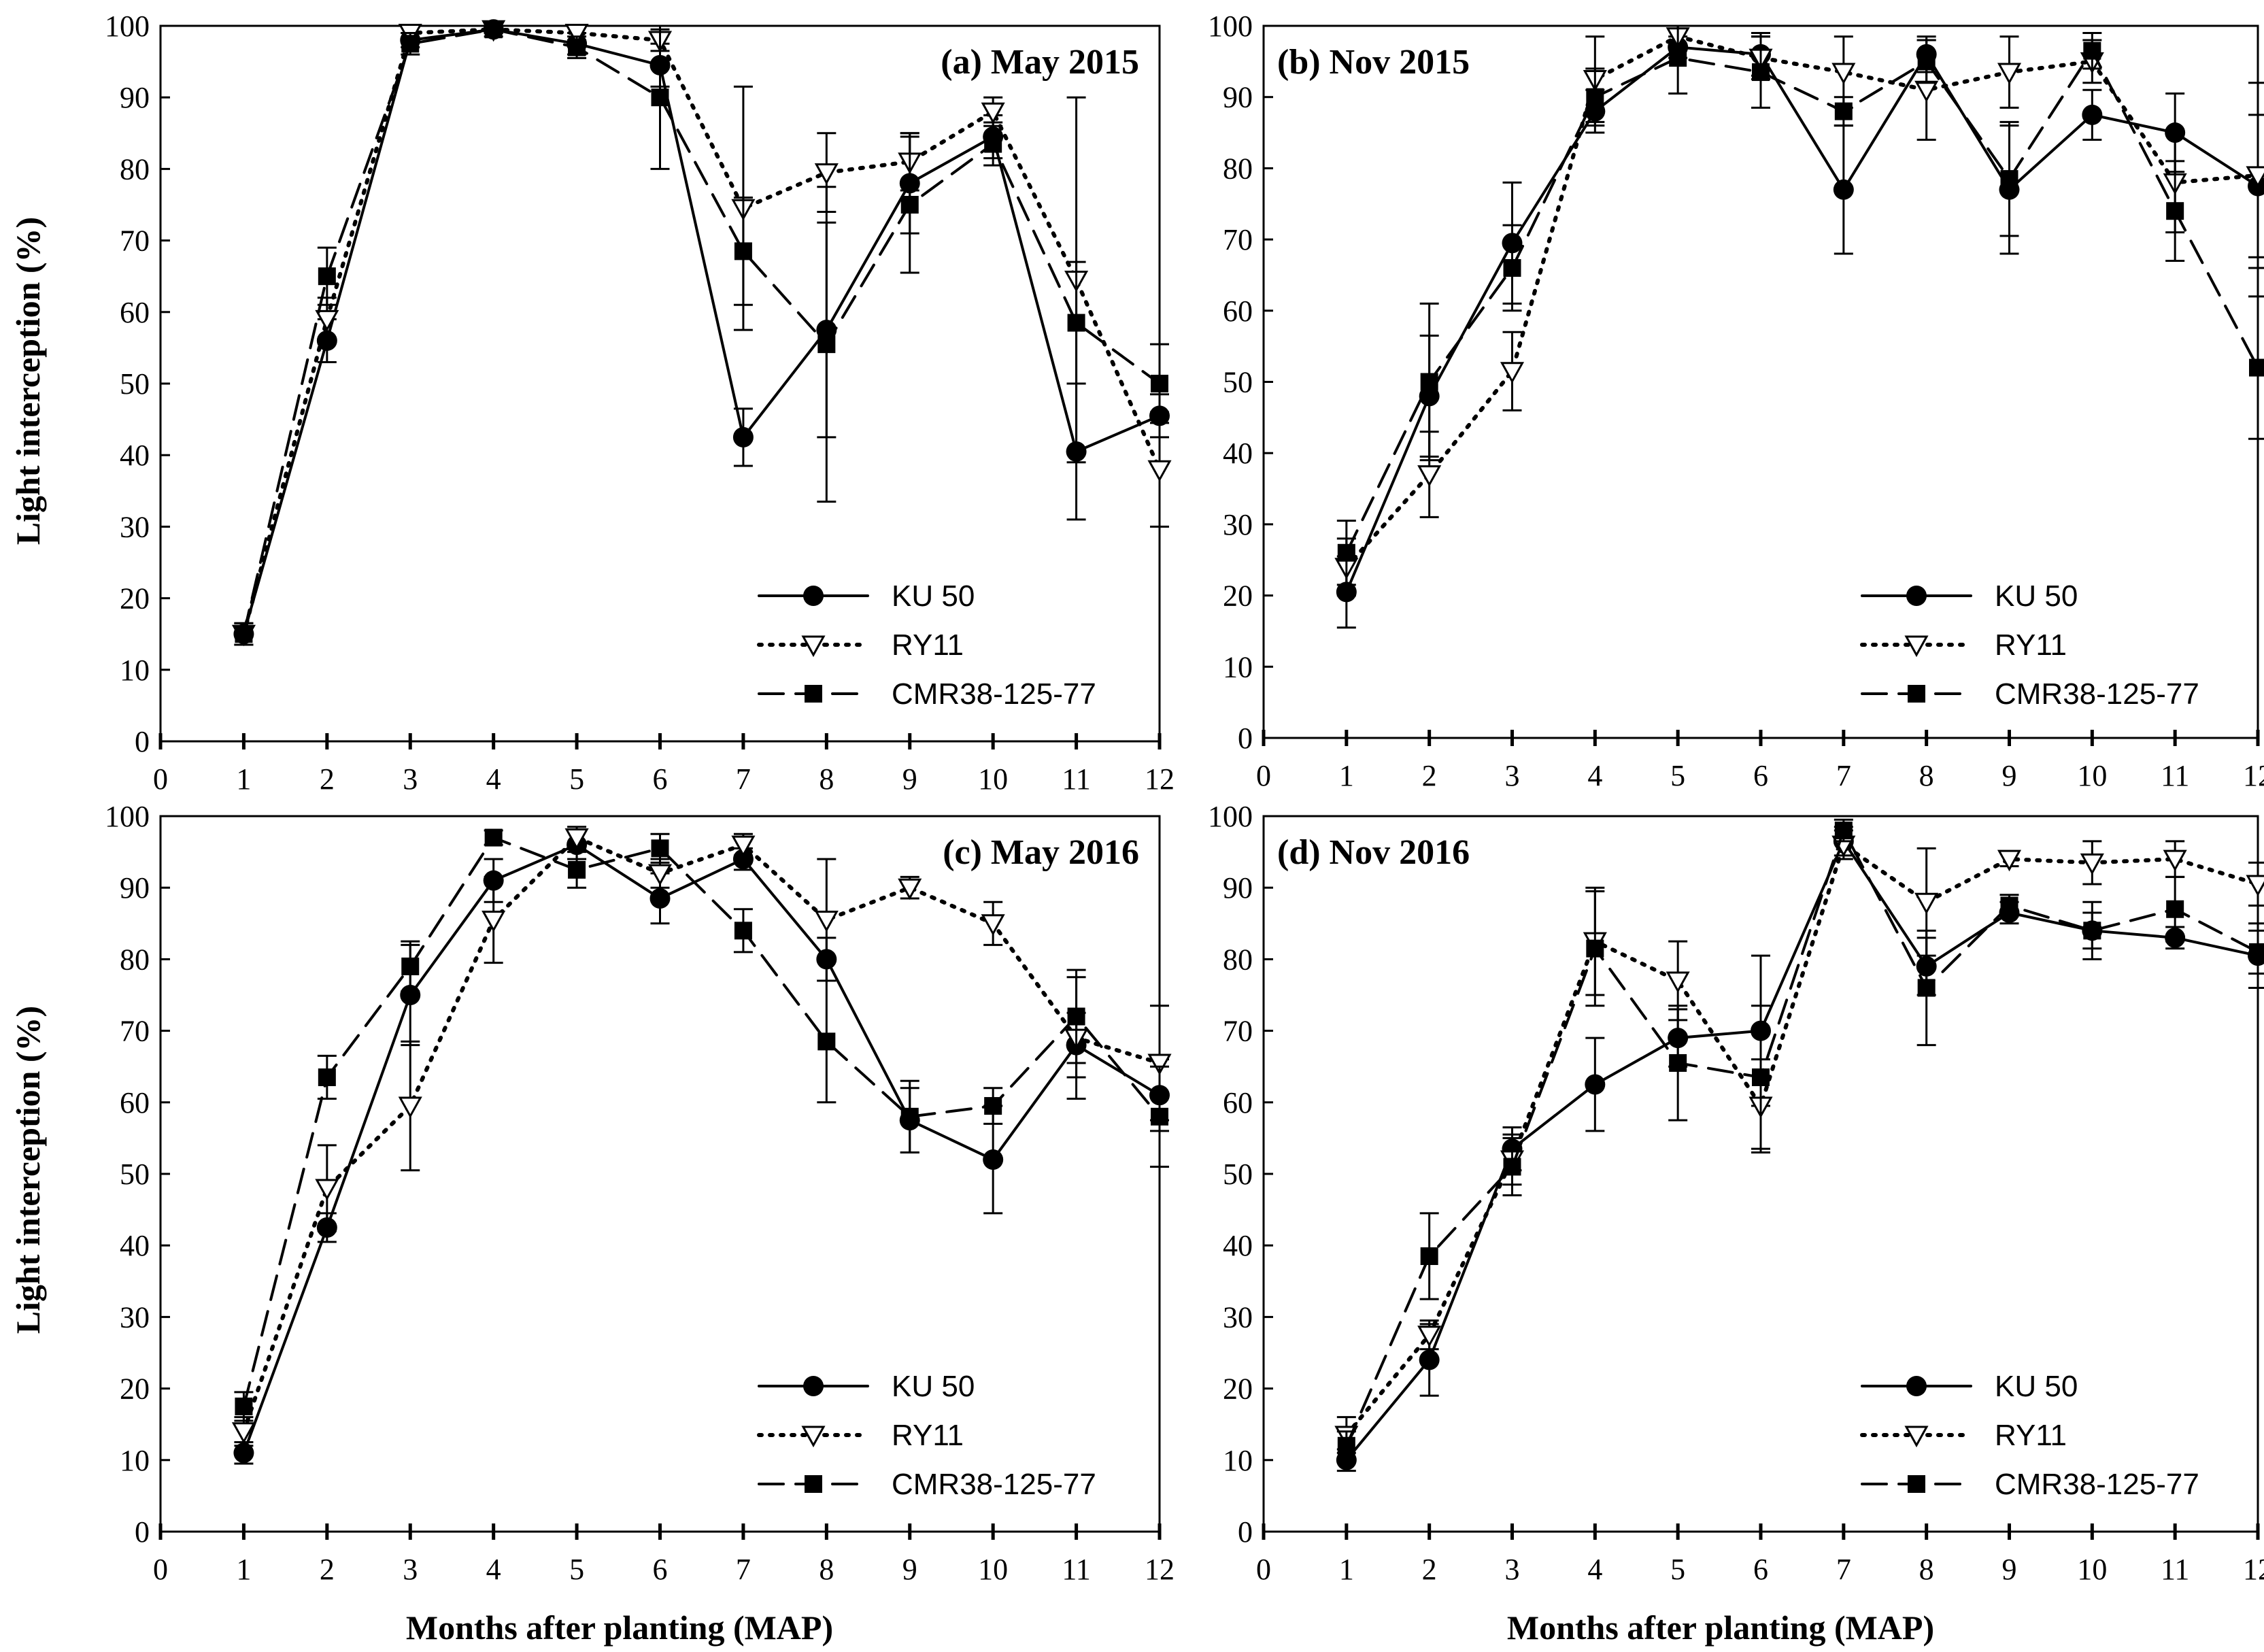 This screenshot has height=1652, width=2264. Describe the element at coordinates (1238, 667) in the screenshot. I see `y-tick-label: 10` at that location.